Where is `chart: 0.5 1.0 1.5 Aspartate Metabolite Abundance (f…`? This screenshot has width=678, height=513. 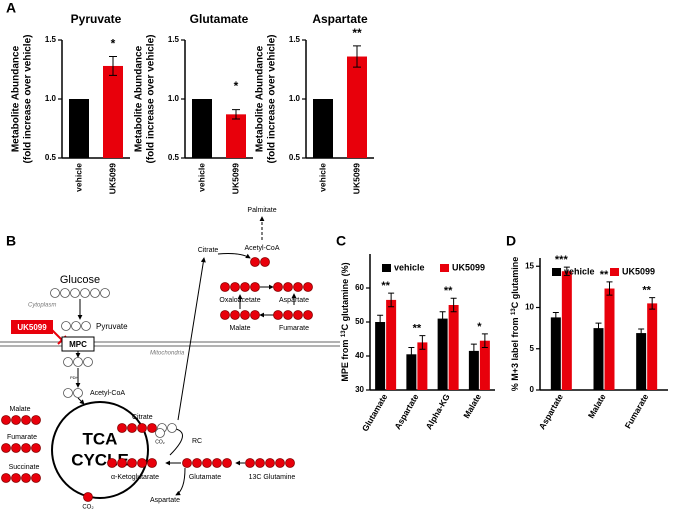 chart: 0.5 1.0 1.5 Aspartate Metabolite Abundance (f… is located at coordinates (314, 103).